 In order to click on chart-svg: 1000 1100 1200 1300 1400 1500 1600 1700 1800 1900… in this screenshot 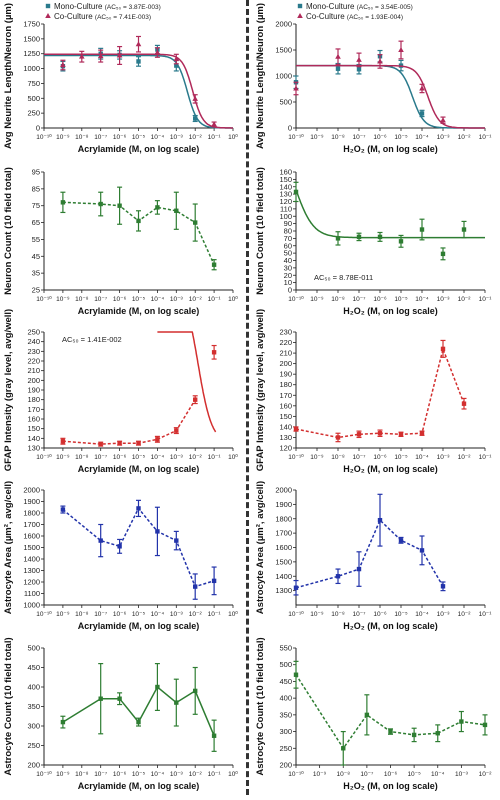, I will do `click(120, 556)`.